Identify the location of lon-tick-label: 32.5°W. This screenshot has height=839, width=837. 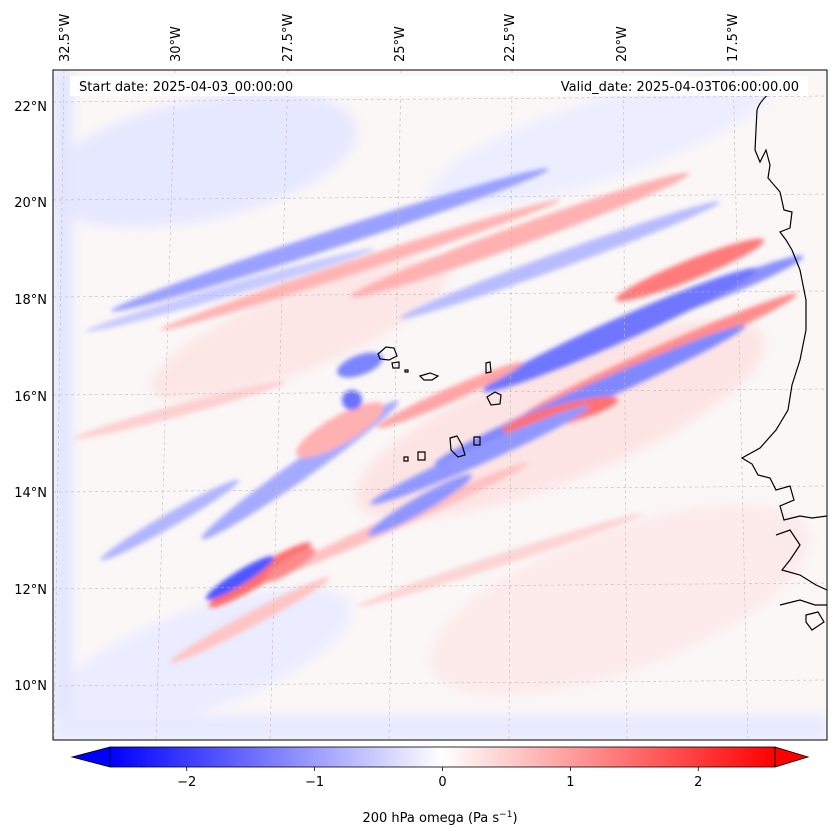
(65, 38).